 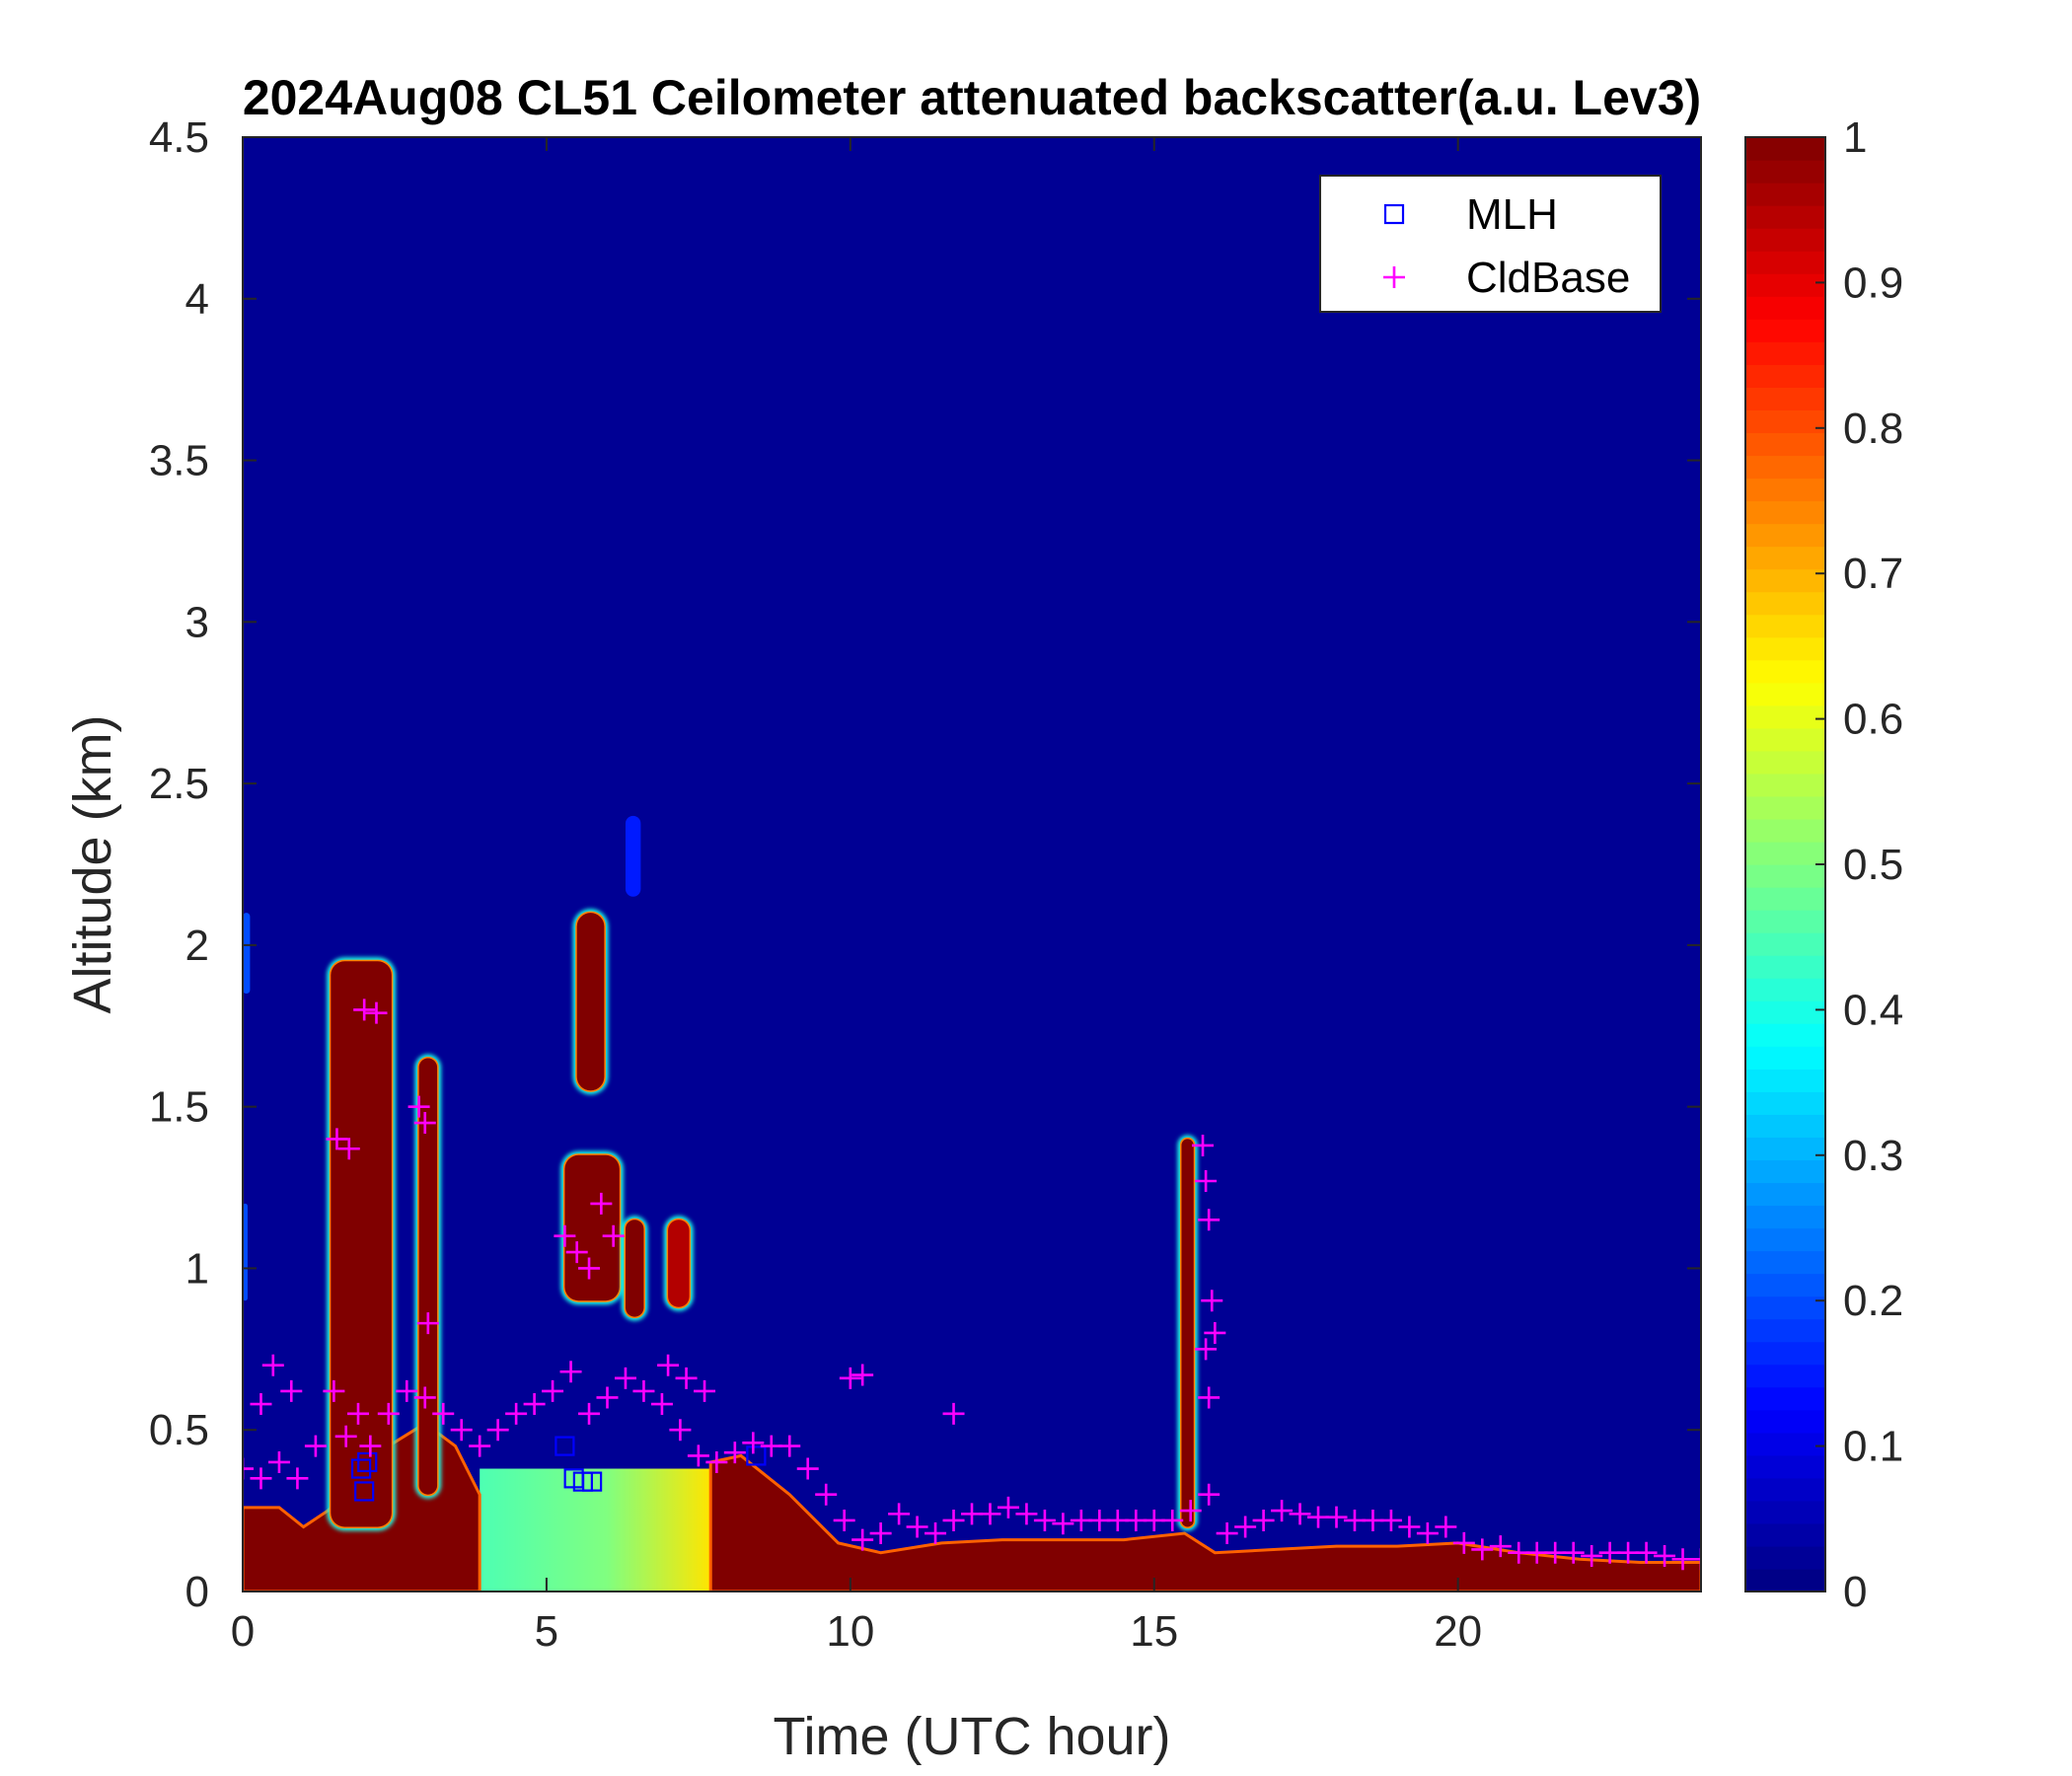 I want to click on y-tick-label: 1, so click(x=197, y=1269).